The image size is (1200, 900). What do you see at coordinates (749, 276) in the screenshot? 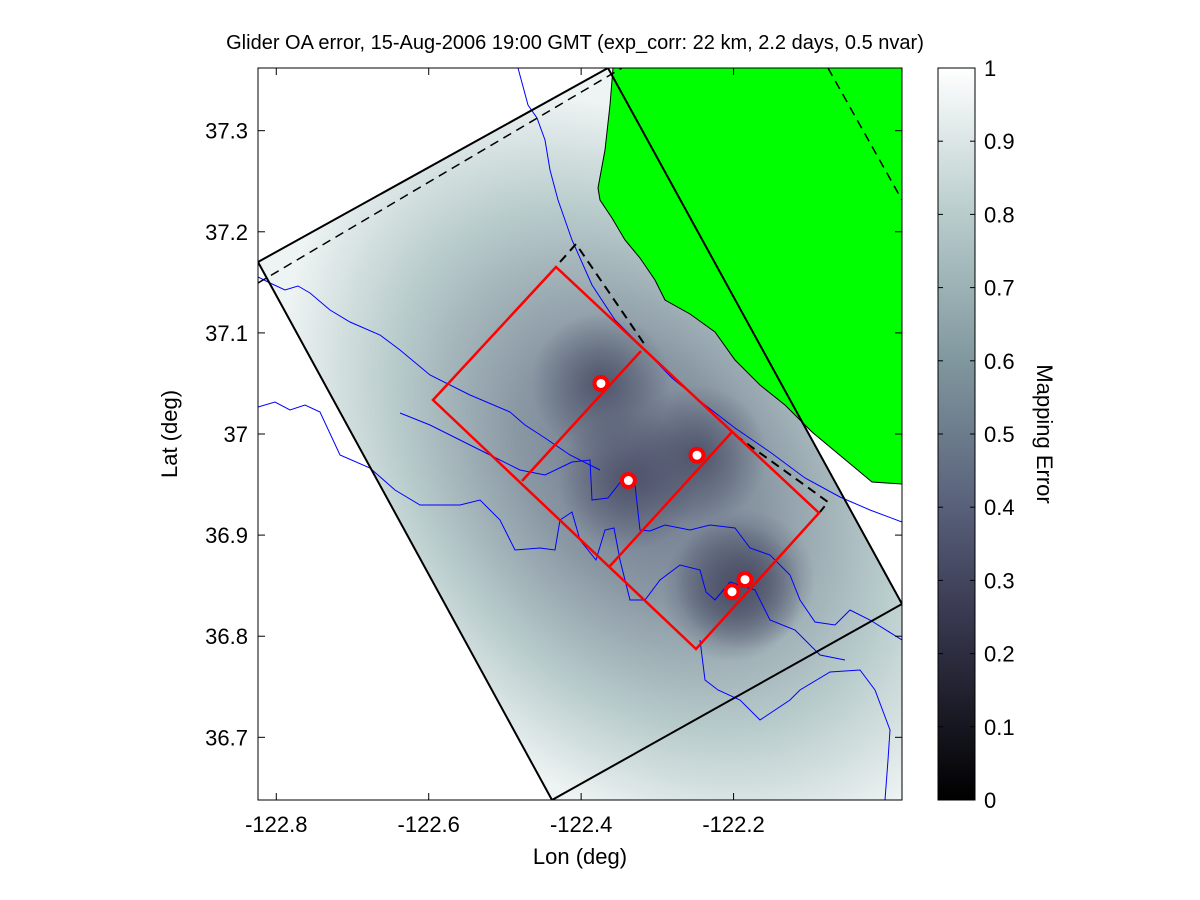
I see `land-area` at bounding box center [749, 276].